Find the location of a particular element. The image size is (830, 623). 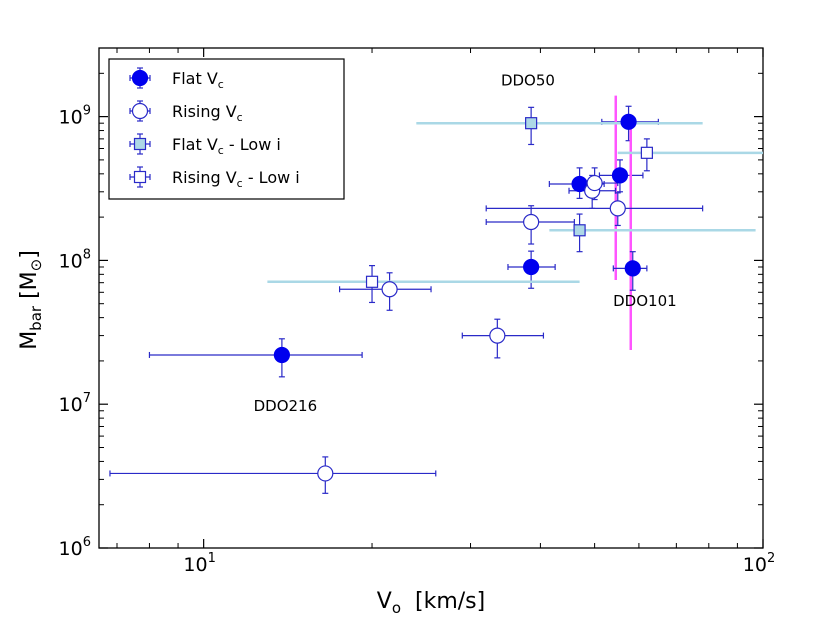

legend-label: Flat Vc - Low i is located at coordinates (226, 146).